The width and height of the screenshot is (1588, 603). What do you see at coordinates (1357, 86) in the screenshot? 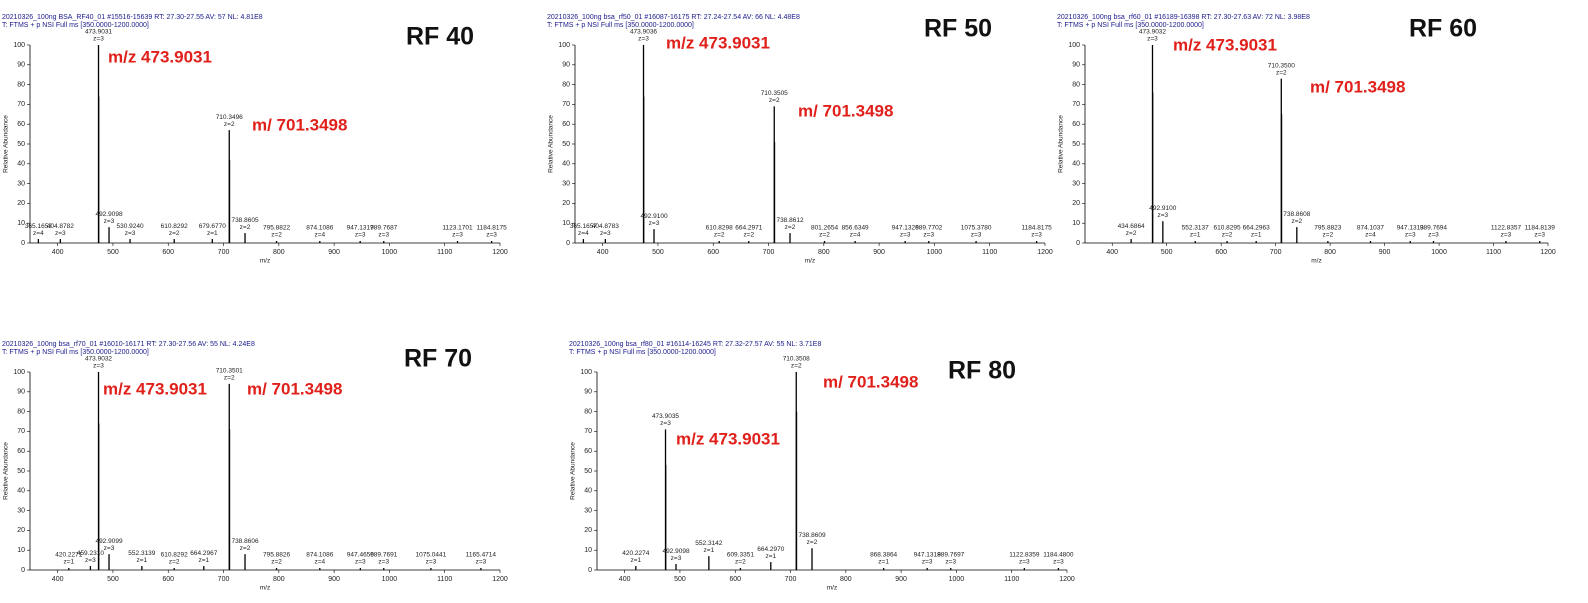
I see `annotation: m/ 701.3498` at bounding box center [1357, 86].